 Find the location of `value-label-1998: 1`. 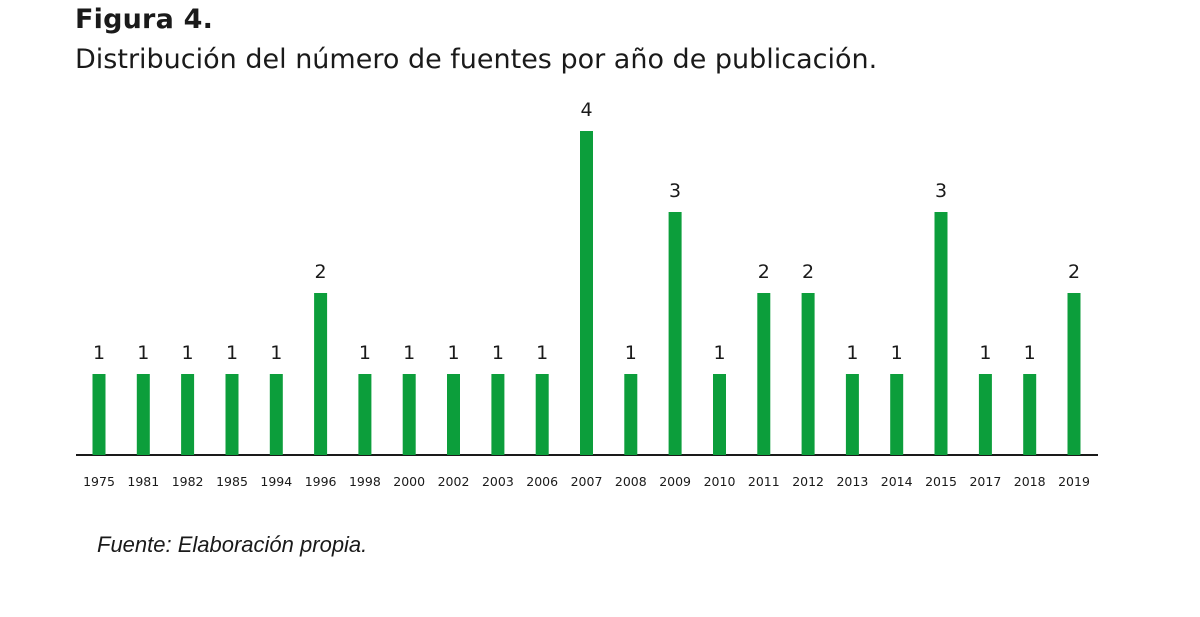

value-label-1998: 1 is located at coordinates (365, 353).